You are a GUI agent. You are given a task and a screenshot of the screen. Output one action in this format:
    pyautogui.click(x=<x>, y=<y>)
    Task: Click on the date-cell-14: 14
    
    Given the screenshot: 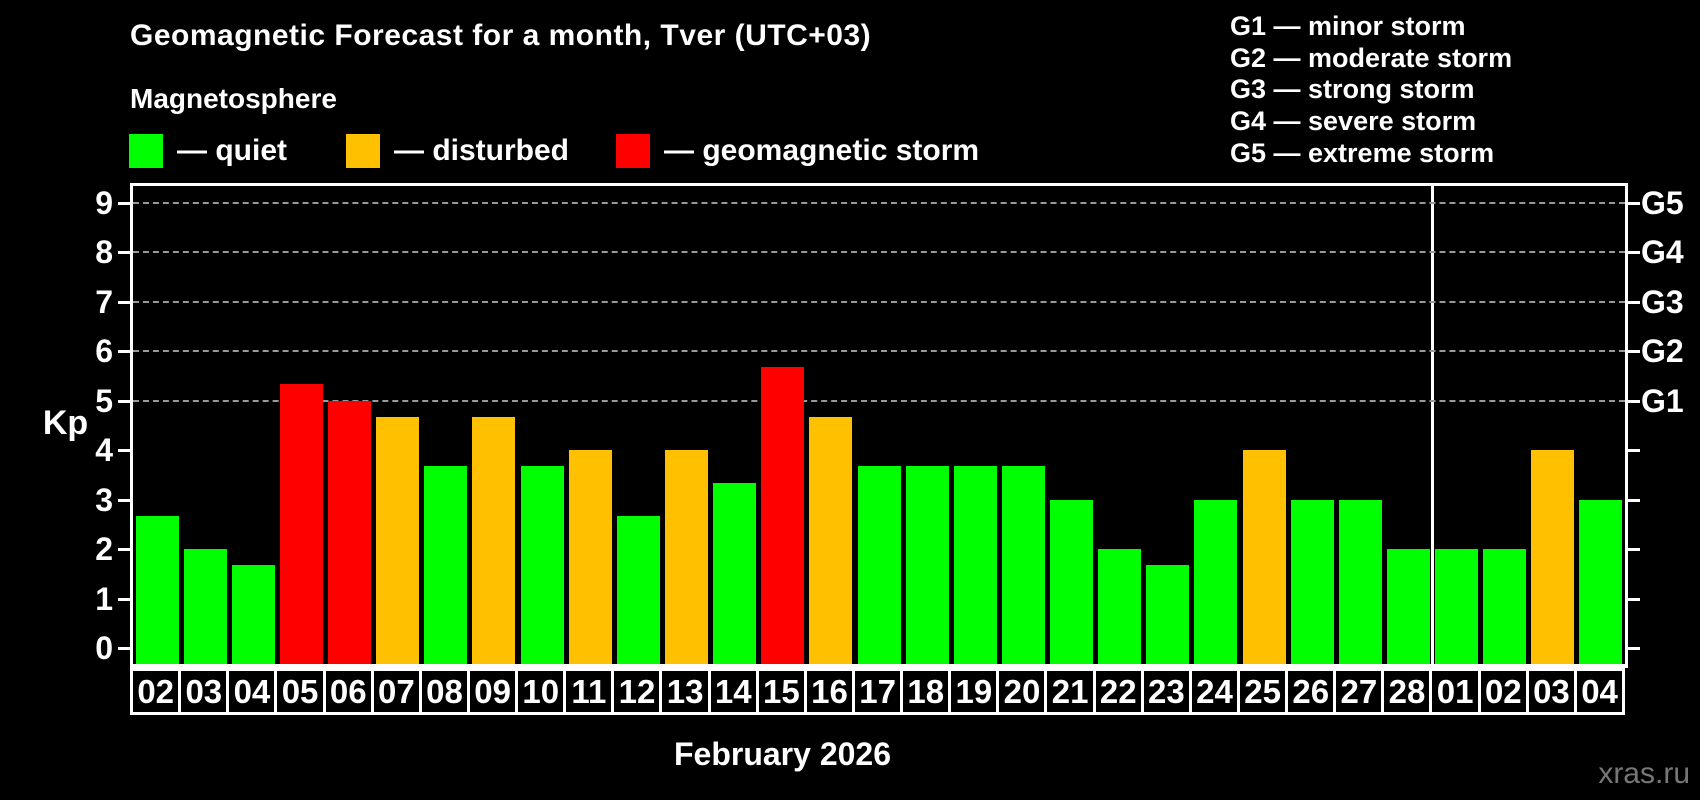 What is the action you would take?
    pyautogui.click(x=733, y=691)
    